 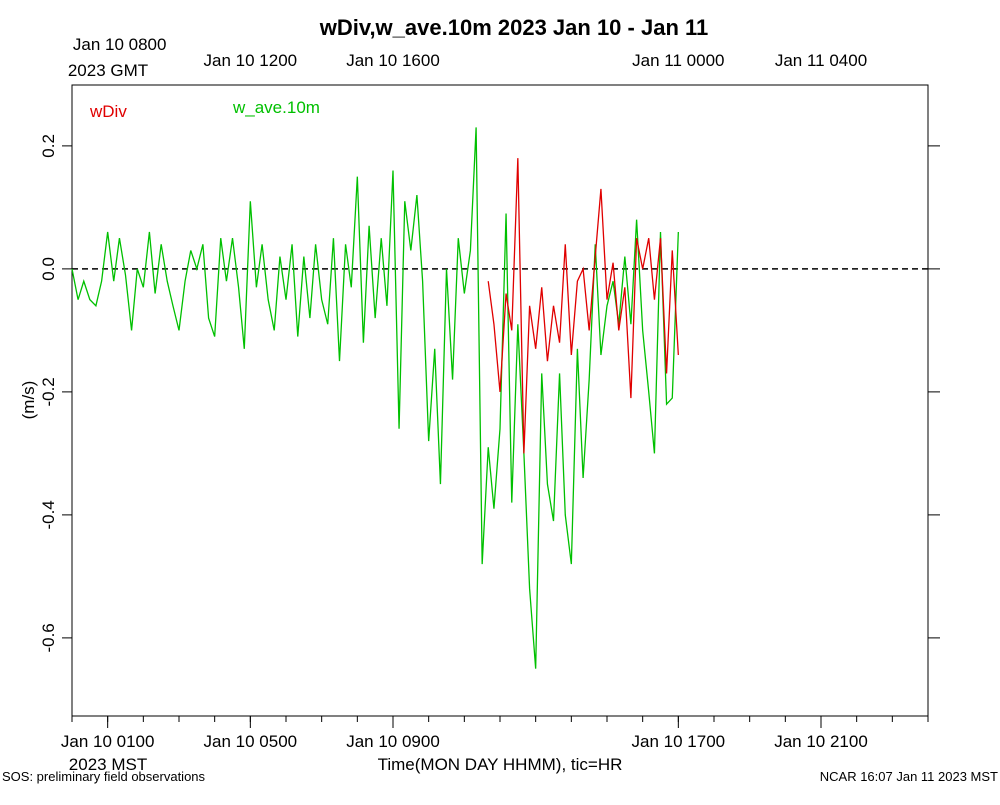 I want to click on footer-left: SOS: preliminary field observations, so click(x=104, y=776).